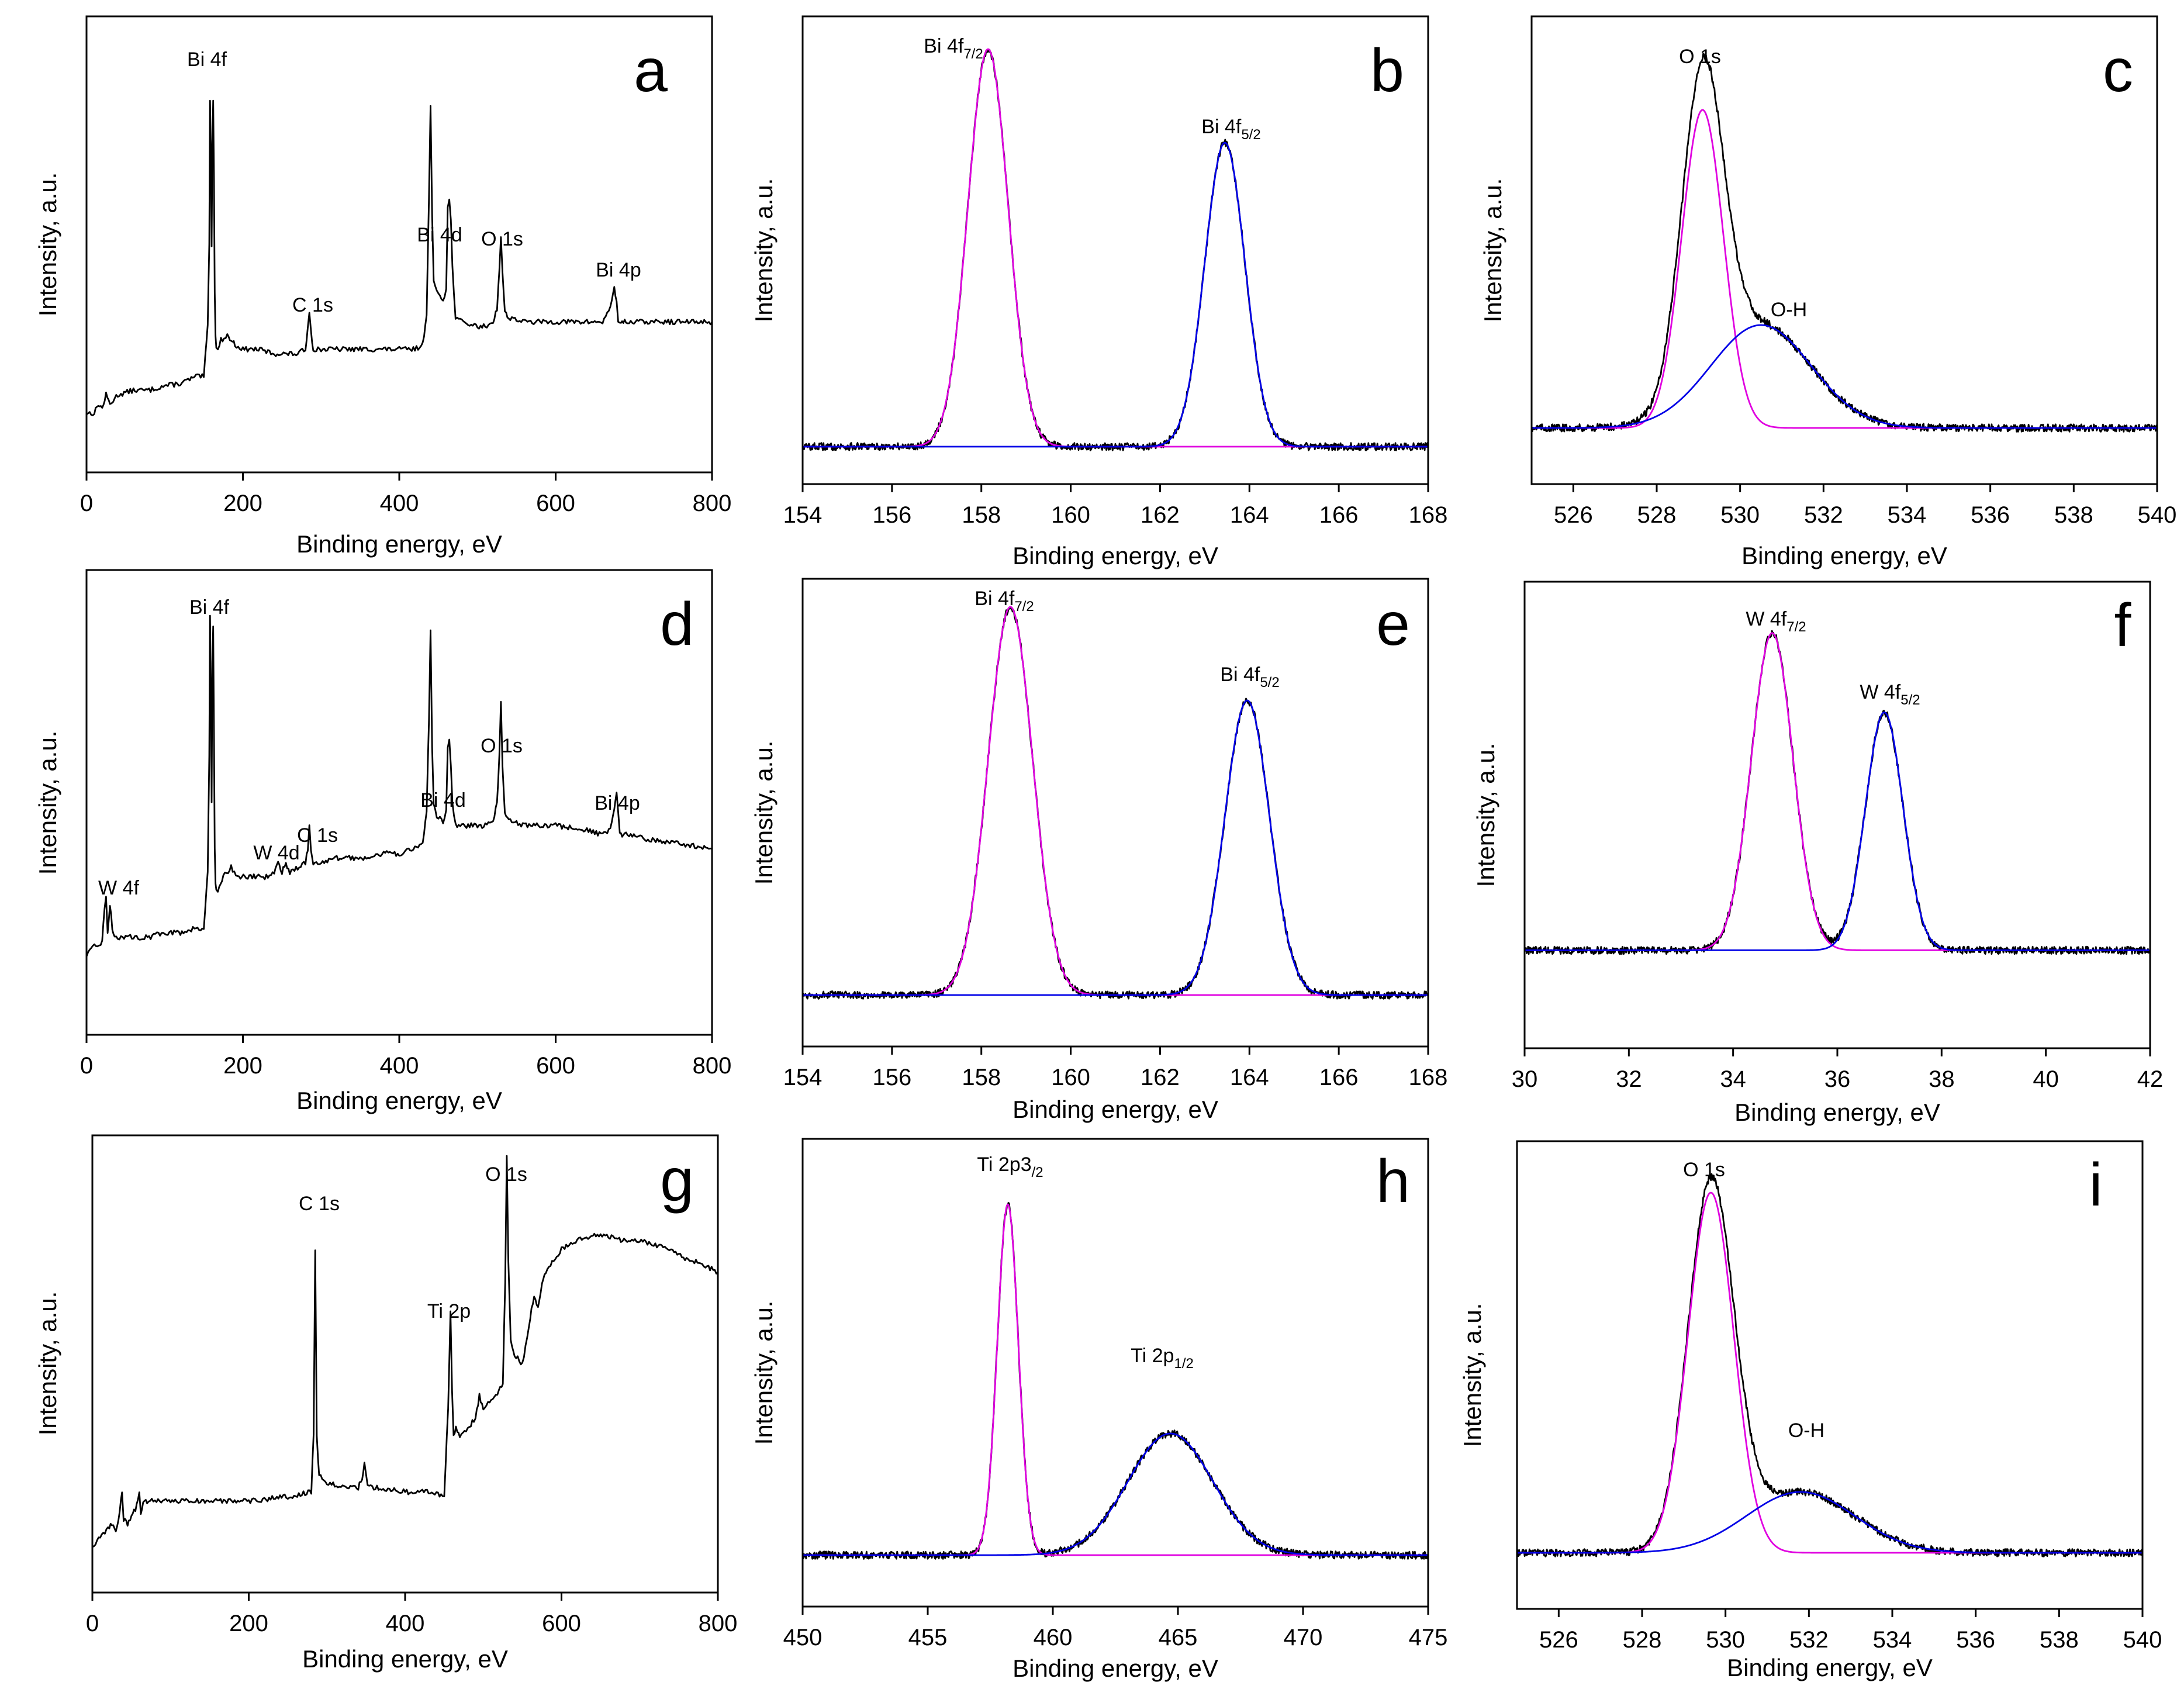 The height and width of the screenshot is (1689, 2184). Describe the element at coordinates (399, 1100) in the screenshot. I see `panel-d-xlabel: Binding energy, eV` at that location.